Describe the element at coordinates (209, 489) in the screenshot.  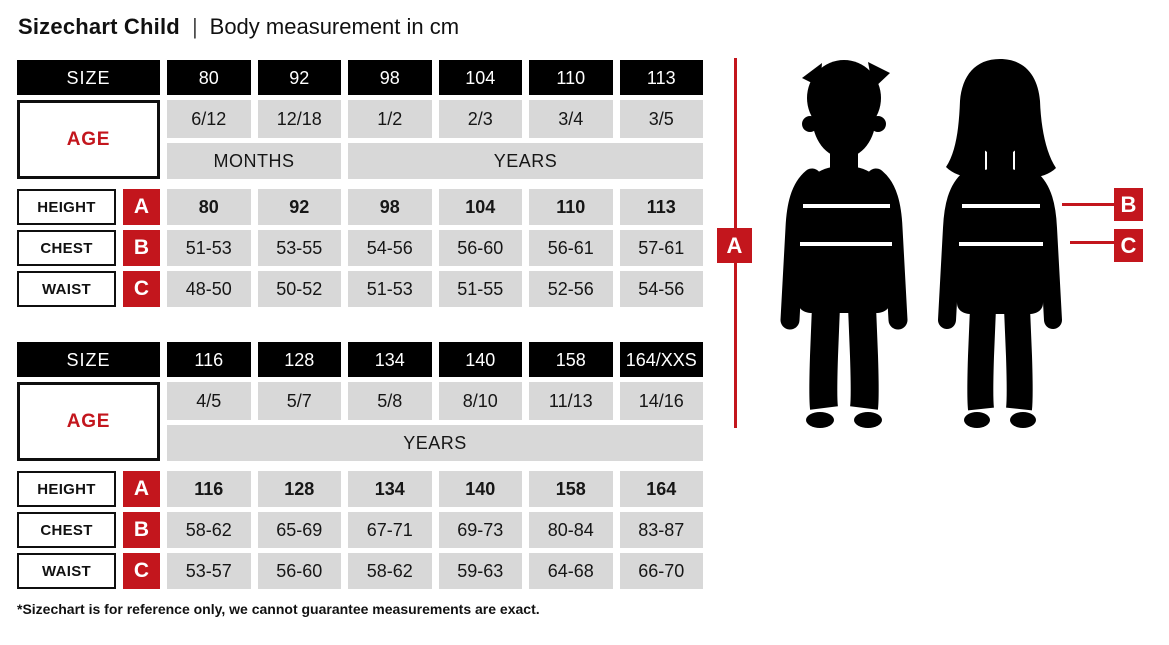
I see `height-value: 116` at that location.